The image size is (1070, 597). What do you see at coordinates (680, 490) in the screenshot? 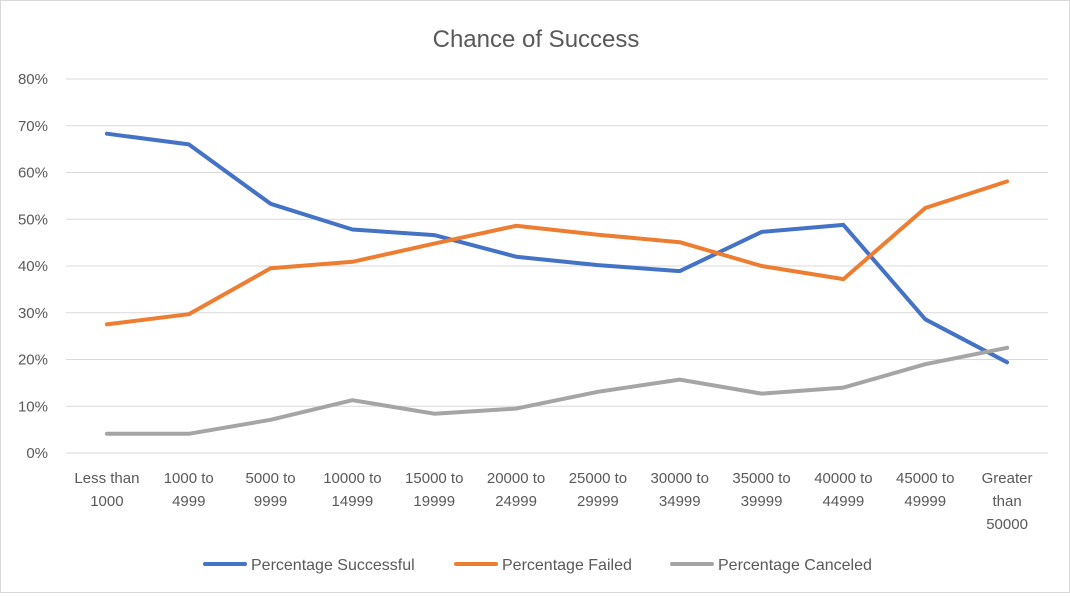
I see `x-tick-label: 30000 to 34999` at bounding box center [680, 490].